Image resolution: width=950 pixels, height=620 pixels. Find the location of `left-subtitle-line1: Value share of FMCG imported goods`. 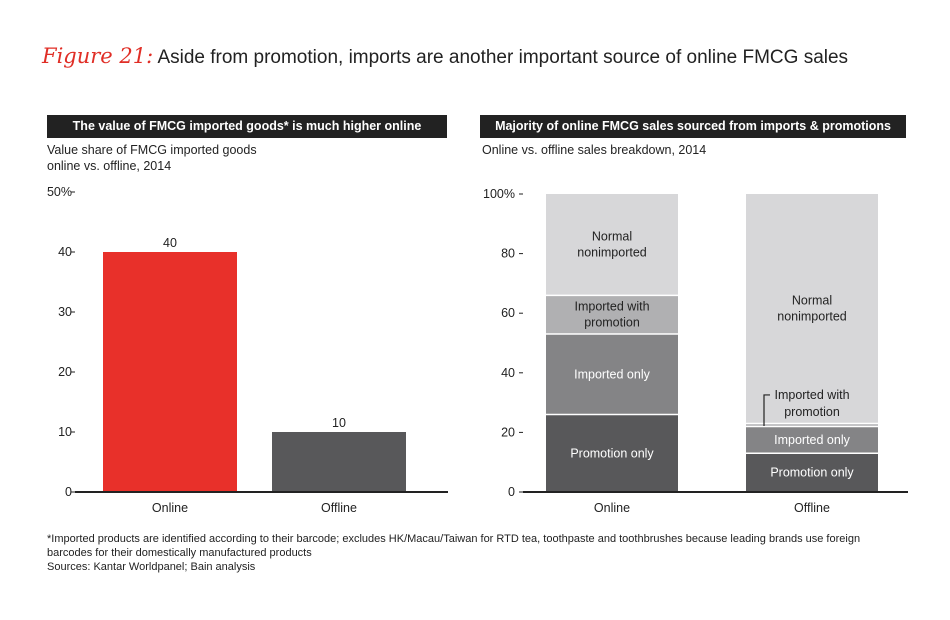

left-subtitle-line1: Value share of FMCG imported goods is located at coordinates (152, 150).